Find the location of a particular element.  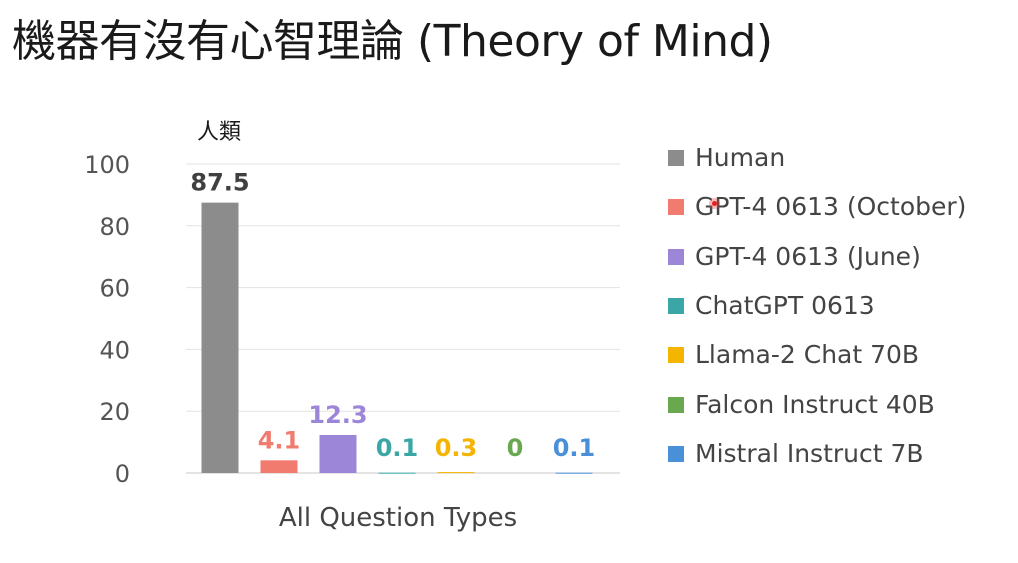

data-label: 4.1 is located at coordinates (279, 440).